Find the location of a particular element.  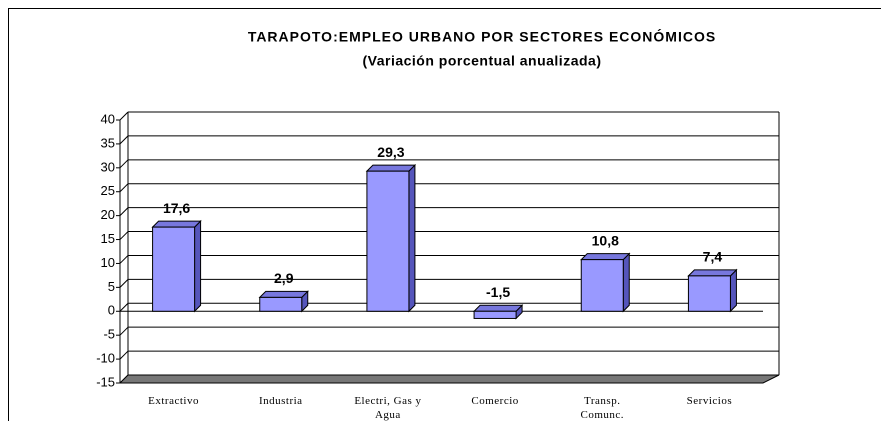

data-label: 2,9 is located at coordinates (284, 278).